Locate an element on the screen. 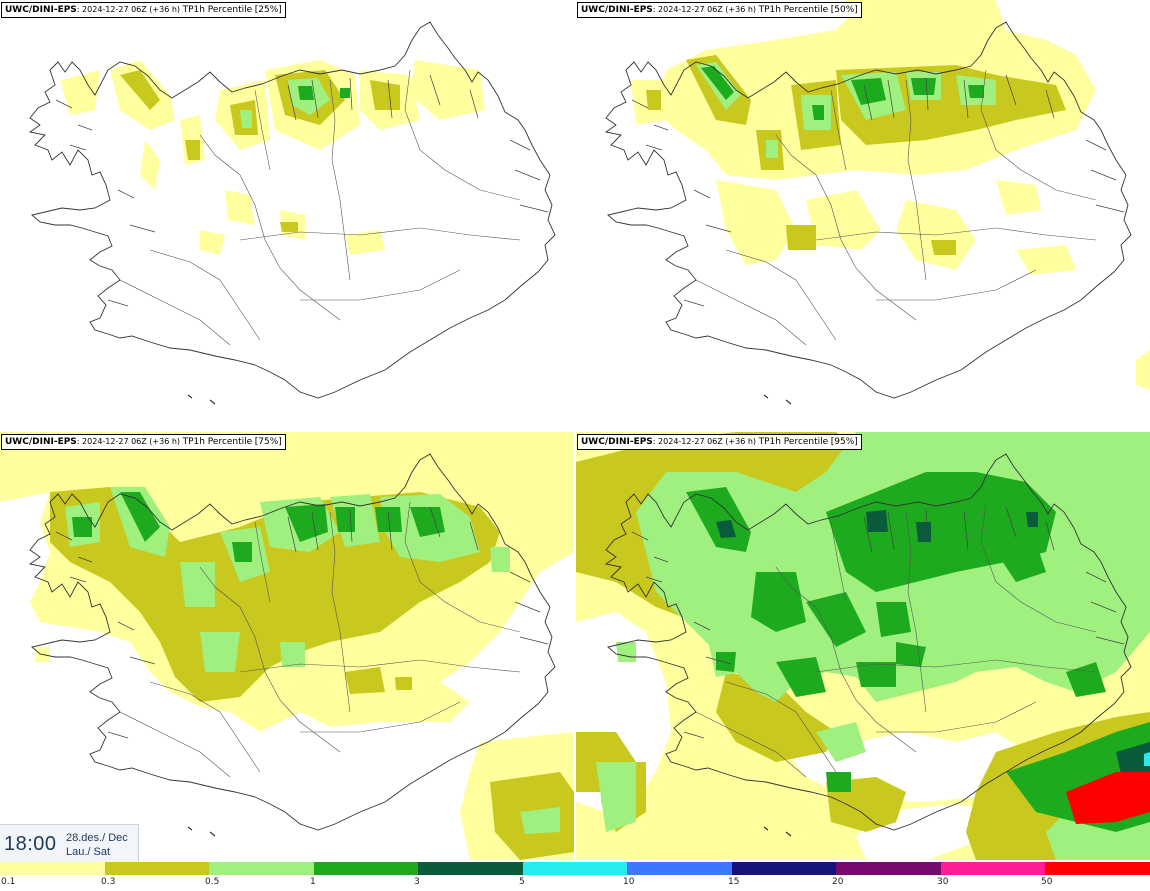 This screenshot has width=1150, height=891. percentile-value: [75%] is located at coordinates (268, 442).